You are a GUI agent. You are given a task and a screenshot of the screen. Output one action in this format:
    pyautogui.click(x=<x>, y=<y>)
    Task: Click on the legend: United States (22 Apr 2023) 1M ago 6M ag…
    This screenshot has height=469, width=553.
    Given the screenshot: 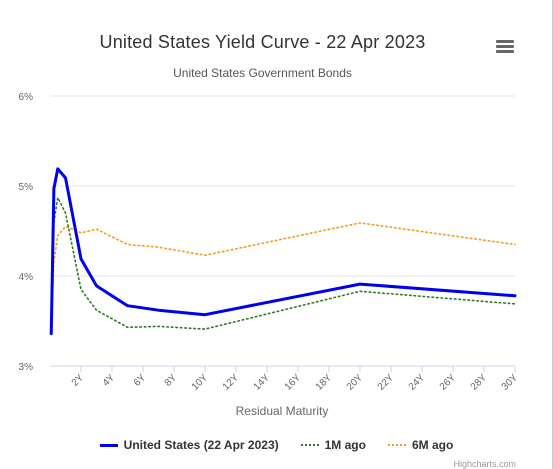 What is the action you would take?
    pyautogui.click(x=276, y=445)
    